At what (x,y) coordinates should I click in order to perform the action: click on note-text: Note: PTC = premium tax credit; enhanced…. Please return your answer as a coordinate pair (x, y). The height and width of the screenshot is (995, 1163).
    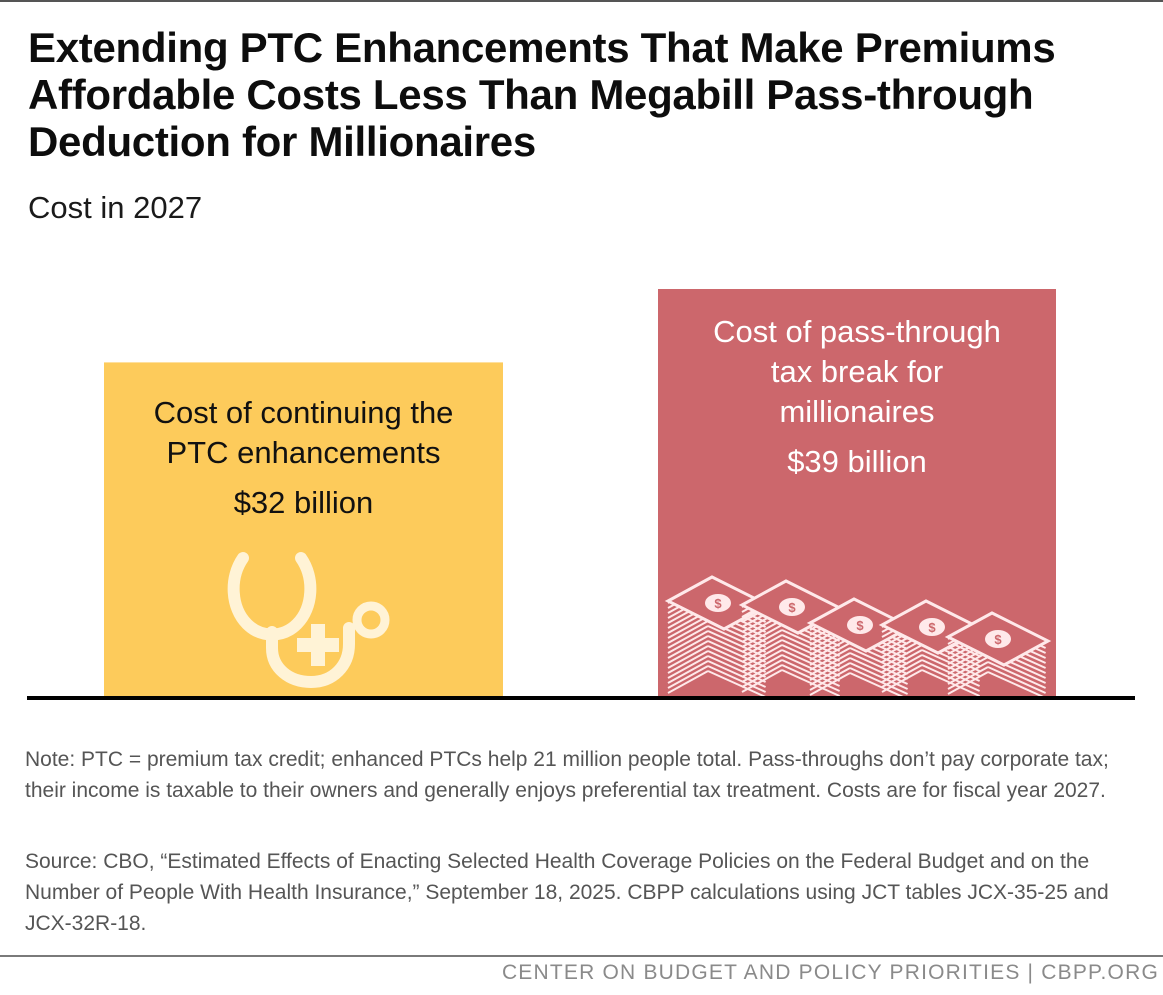
    Looking at the image, I should click on (567, 775).